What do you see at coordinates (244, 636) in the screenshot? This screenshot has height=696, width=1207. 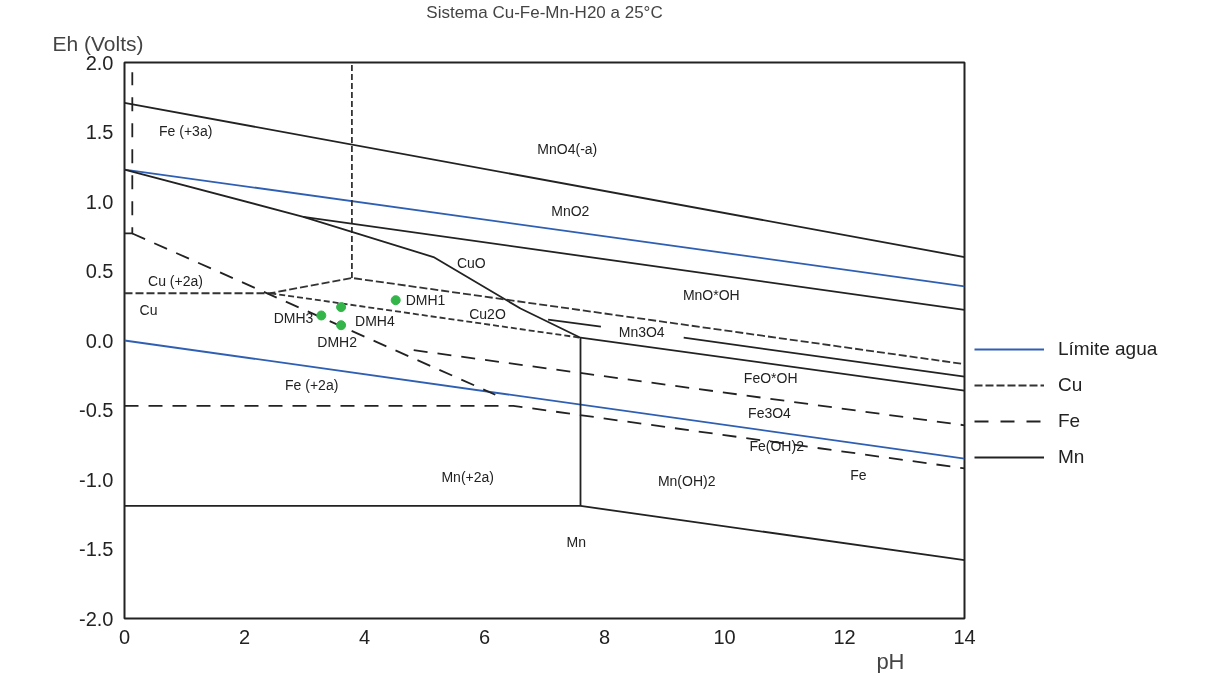 I see `x-tick-label: 2` at bounding box center [244, 636].